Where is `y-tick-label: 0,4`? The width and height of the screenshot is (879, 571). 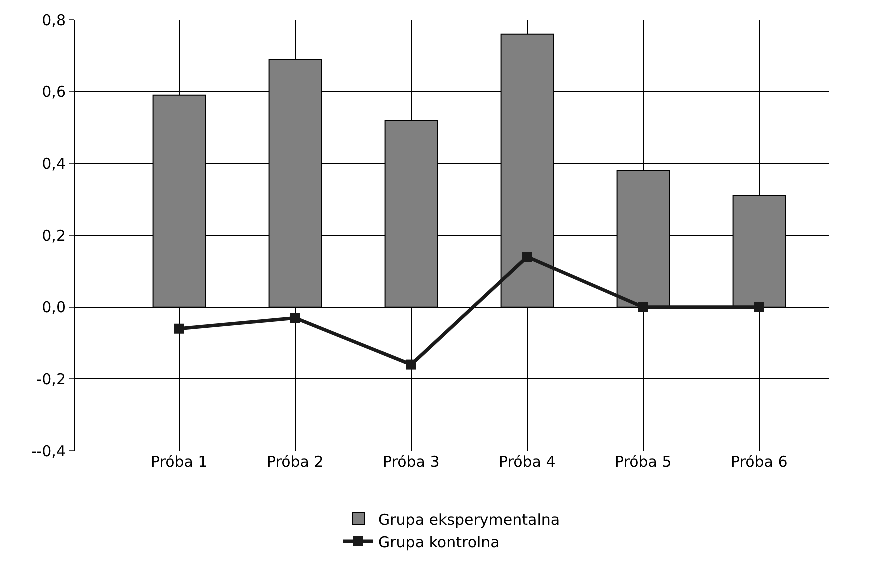
y-tick-label: 0,4 is located at coordinates (54, 163).